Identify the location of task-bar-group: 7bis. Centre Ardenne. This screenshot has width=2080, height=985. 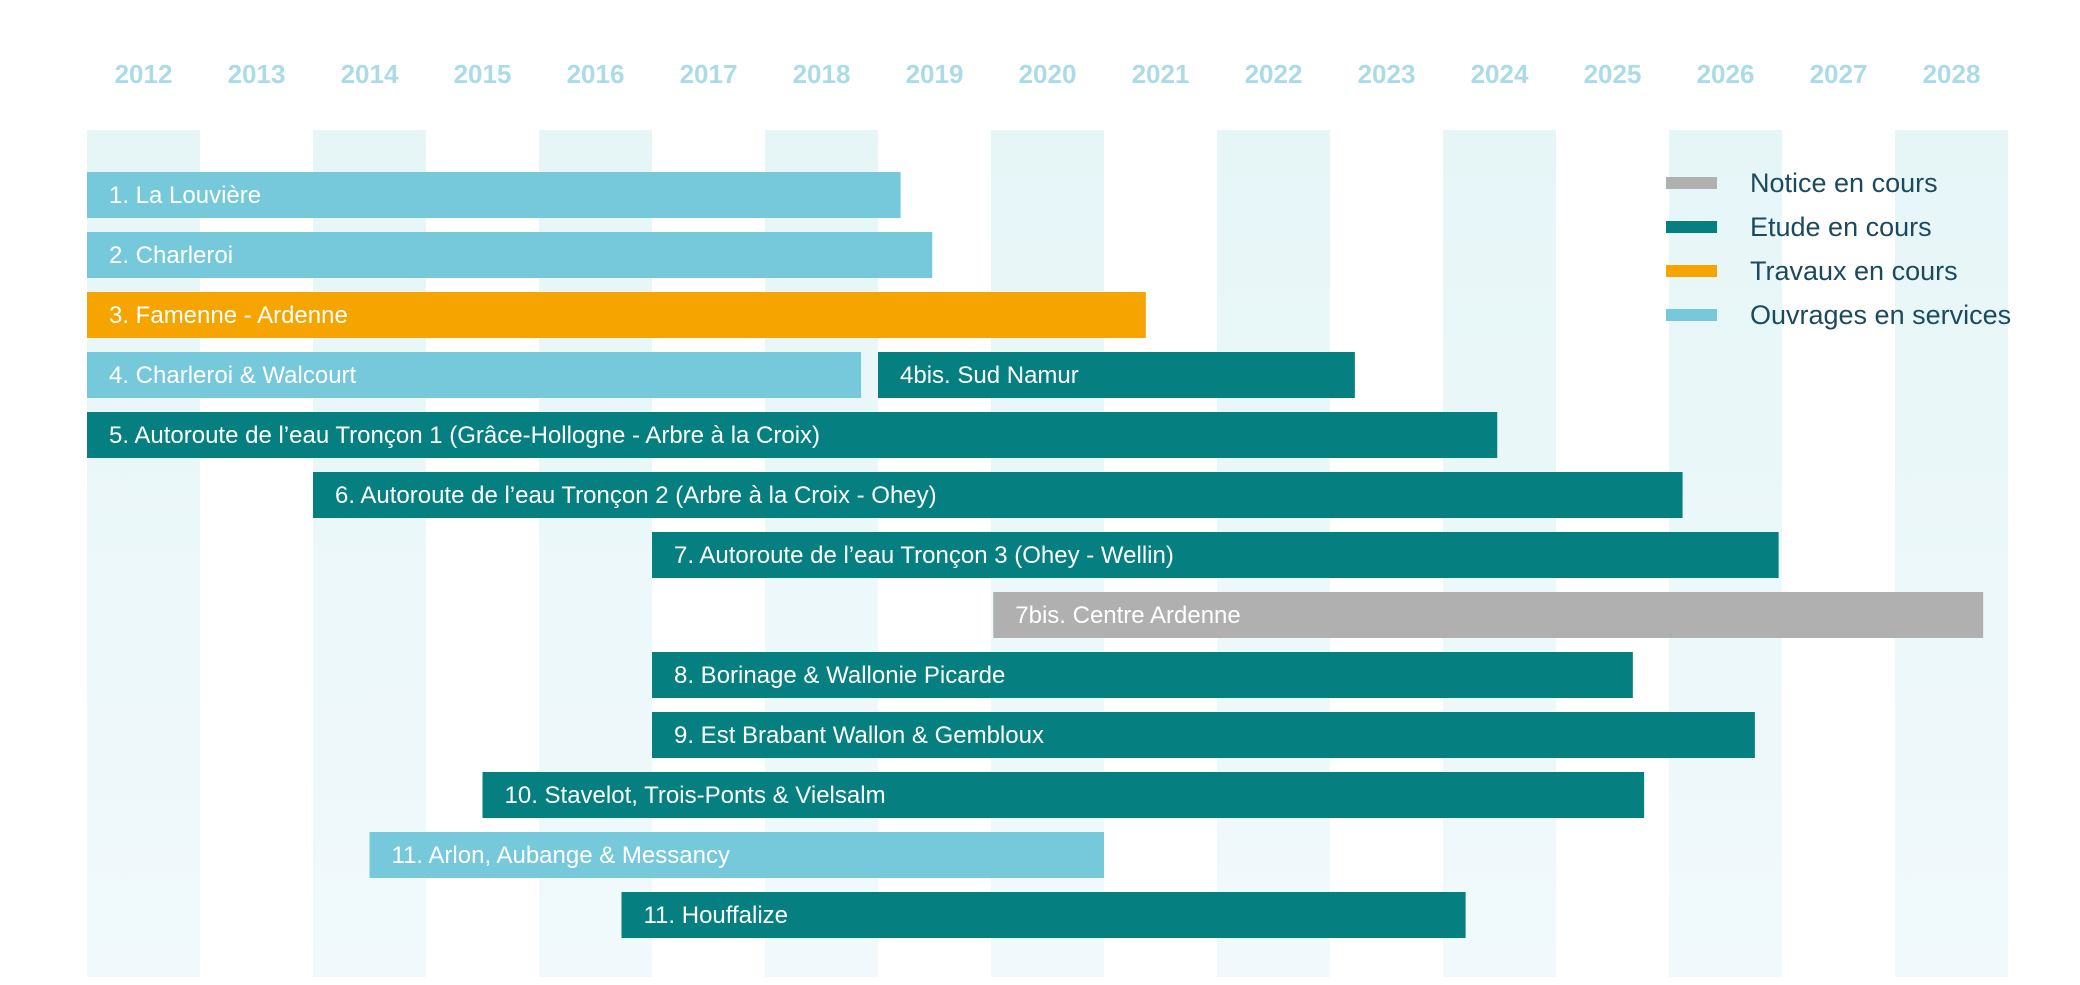
(1488, 615).